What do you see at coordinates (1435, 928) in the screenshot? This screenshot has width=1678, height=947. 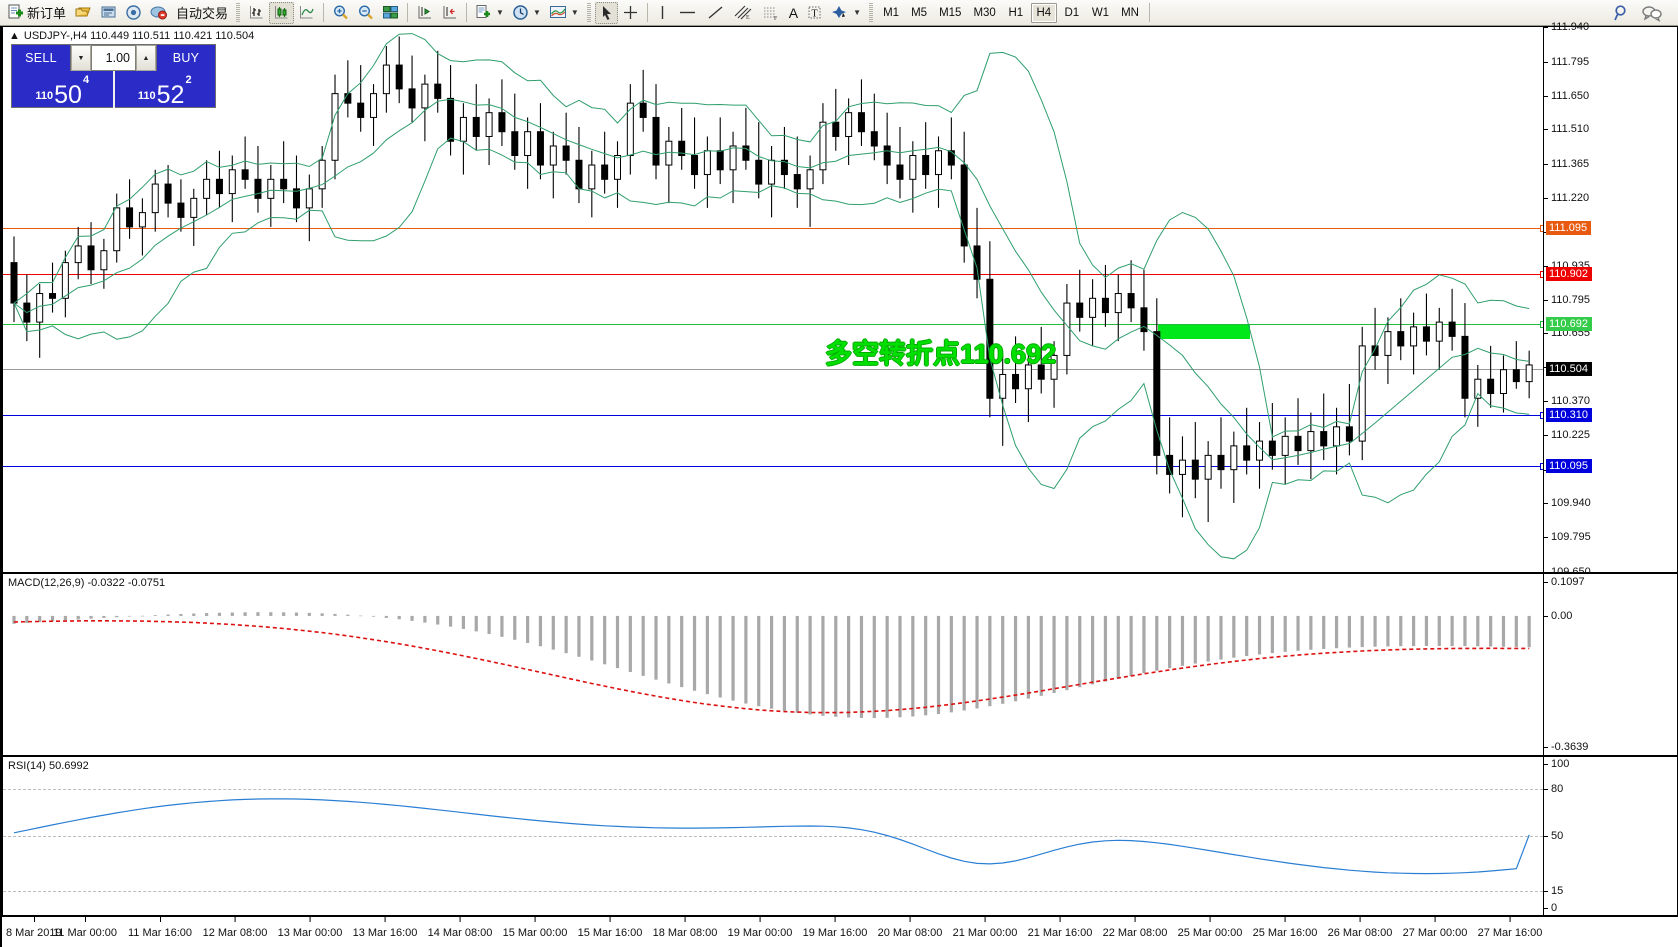 I see `time-tick-19: 27 Mar 00:00` at bounding box center [1435, 928].